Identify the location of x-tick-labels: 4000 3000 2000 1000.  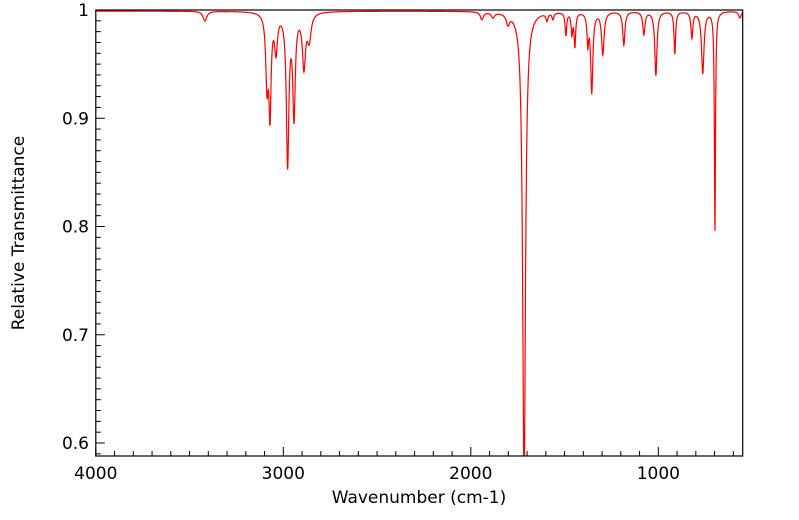
(377, 474).